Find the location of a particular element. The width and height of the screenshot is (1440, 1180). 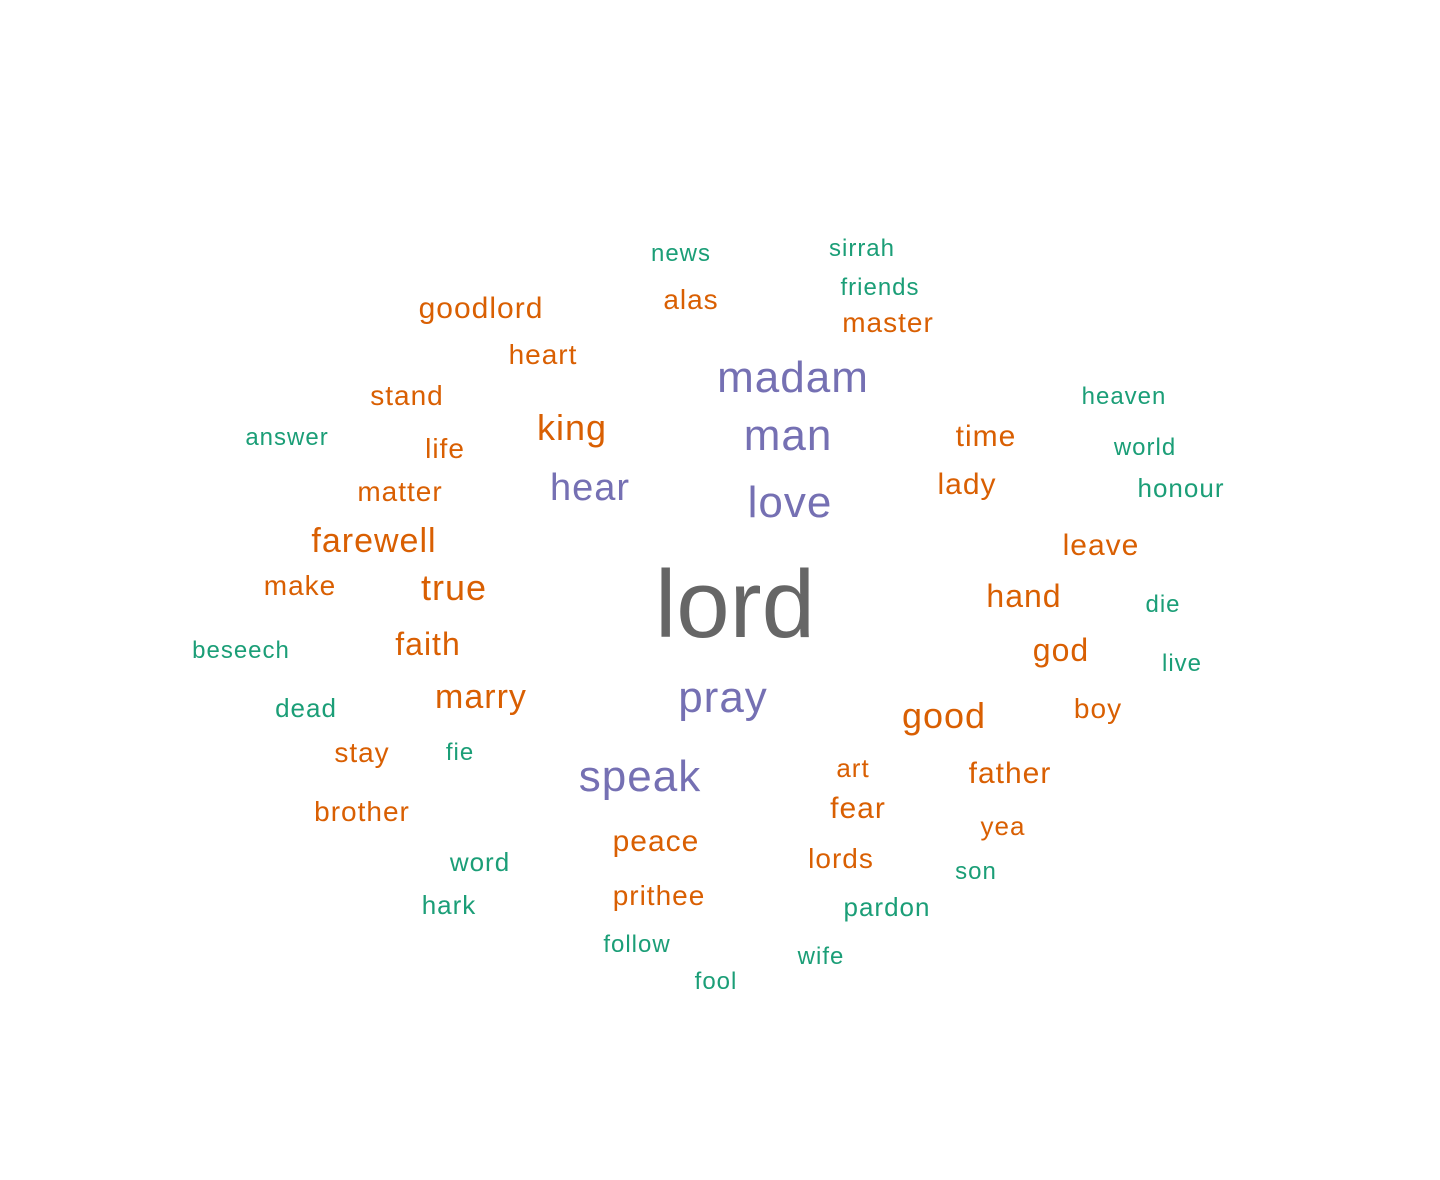

word-madam: madam is located at coordinates (793, 377).